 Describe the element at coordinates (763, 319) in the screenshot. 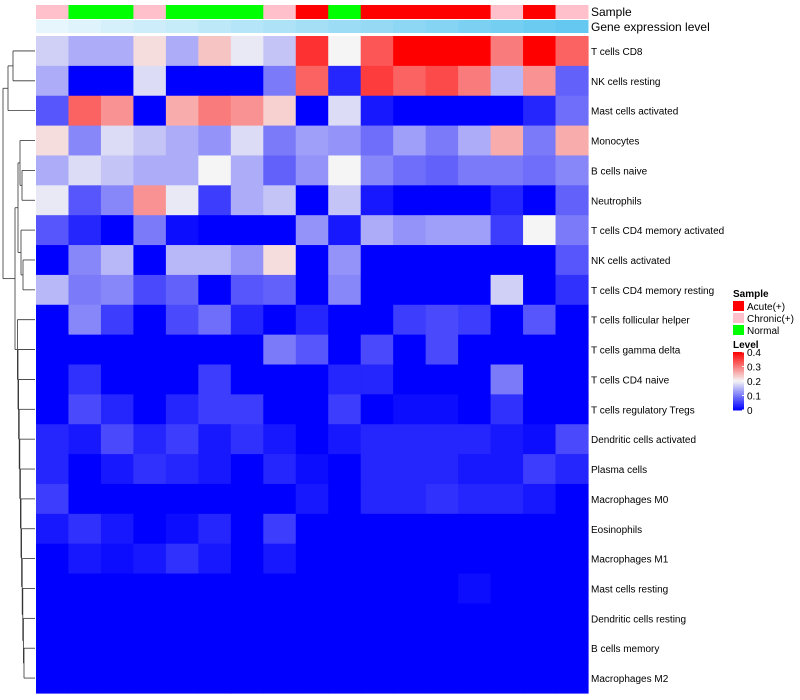

I see `legend-sample-entries: Acute(+)Chronic(+)Normal` at that location.